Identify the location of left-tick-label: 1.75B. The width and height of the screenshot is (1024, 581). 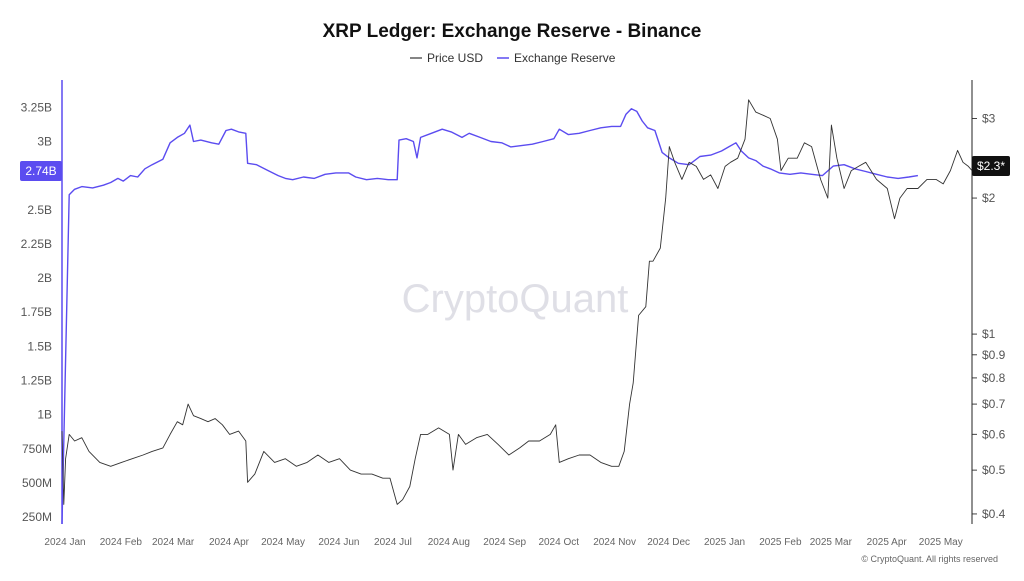
(36, 312).